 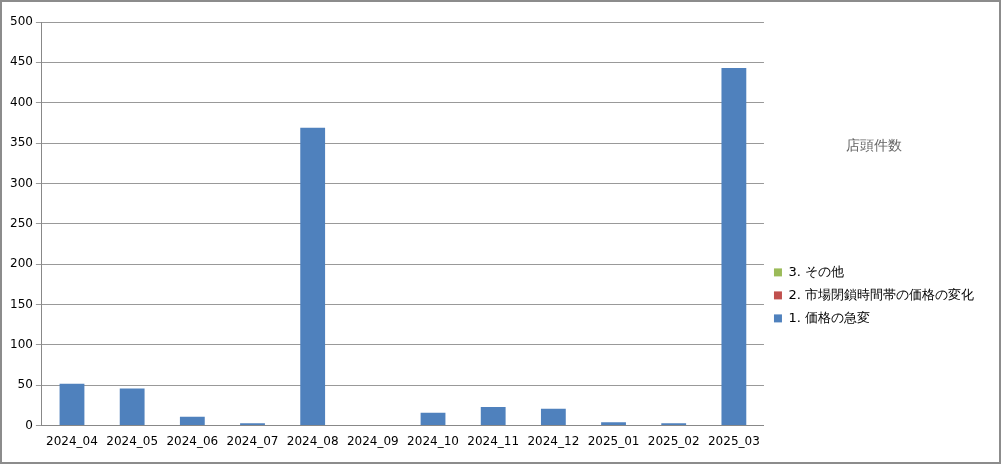 What do you see at coordinates (192, 440) in the screenshot?
I see `x-tick-label: 2024_06` at bounding box center [192, 440].